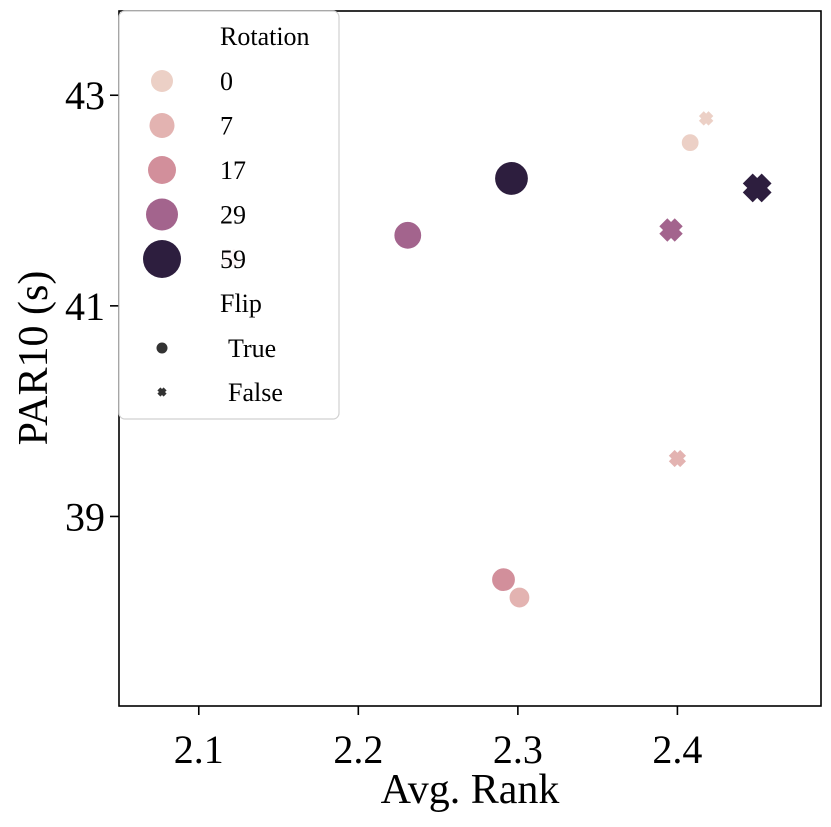 The height and width of the screenshot is (827, 831). Describe the element at coordinates (233, 170) in the screenshot. I see `legend-label: 17` at that location.